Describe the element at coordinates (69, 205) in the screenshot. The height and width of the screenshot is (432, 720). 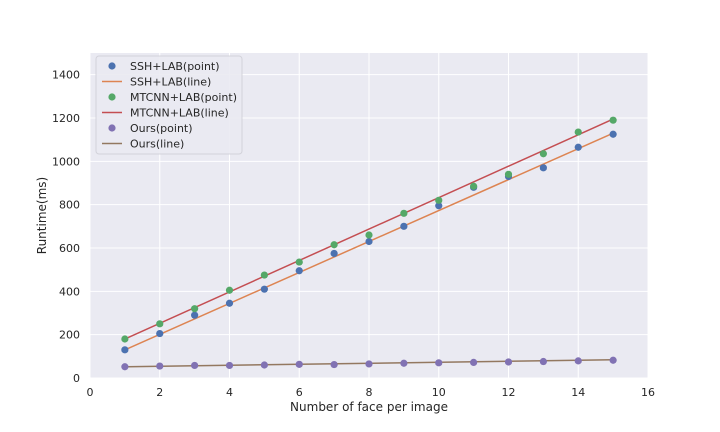
I see `y-tick-label: 800` at that location.